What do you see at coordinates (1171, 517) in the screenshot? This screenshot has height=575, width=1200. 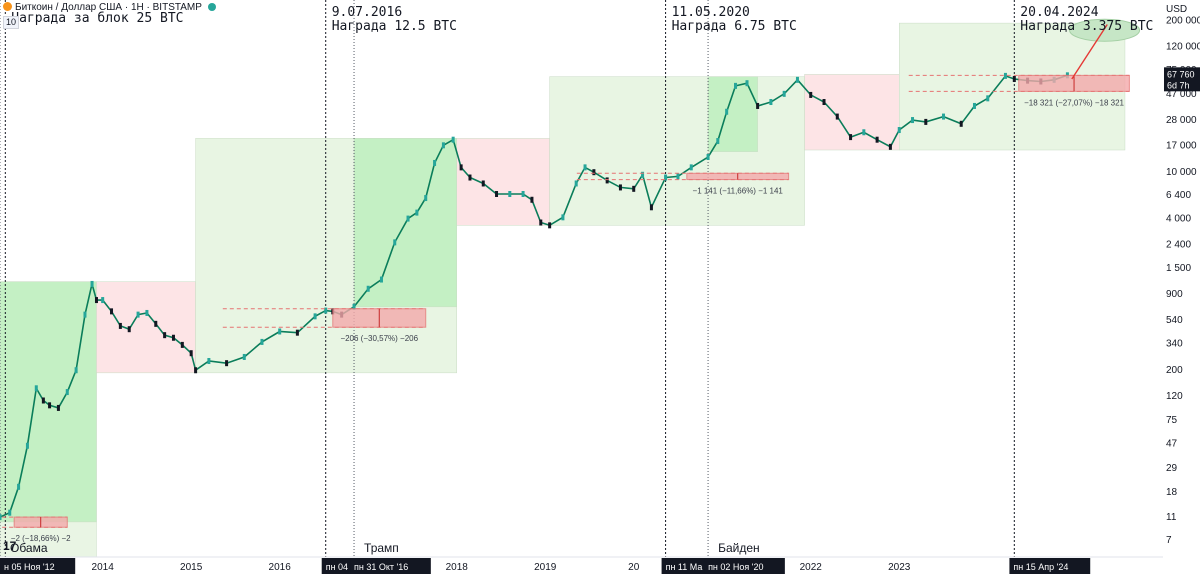 I see `price-tick: 11` at bounding box center [1171, 517].